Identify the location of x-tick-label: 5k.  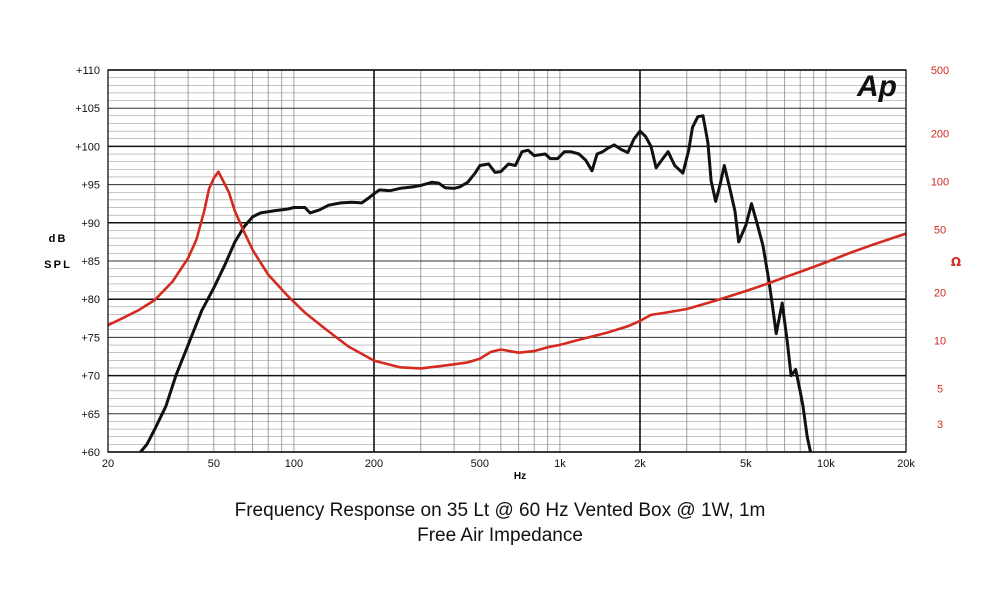
(746, 464).